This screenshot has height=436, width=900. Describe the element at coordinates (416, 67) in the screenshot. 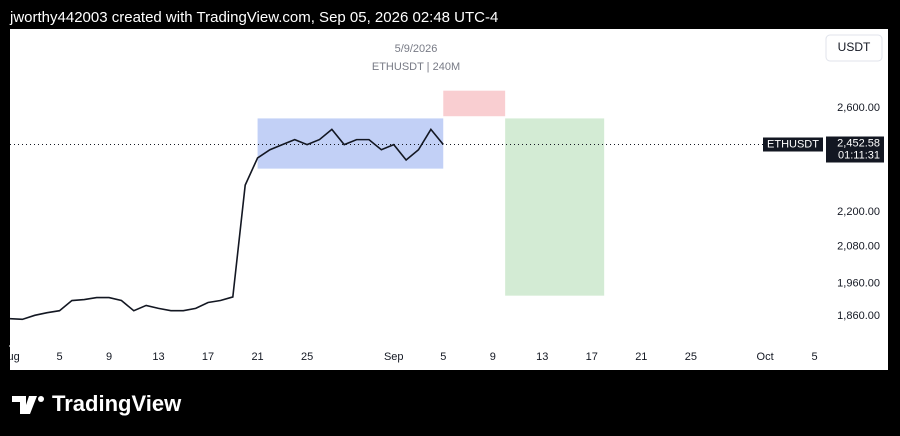

I see `chart-subtitle: ETHUSDT | 240M` at that location.